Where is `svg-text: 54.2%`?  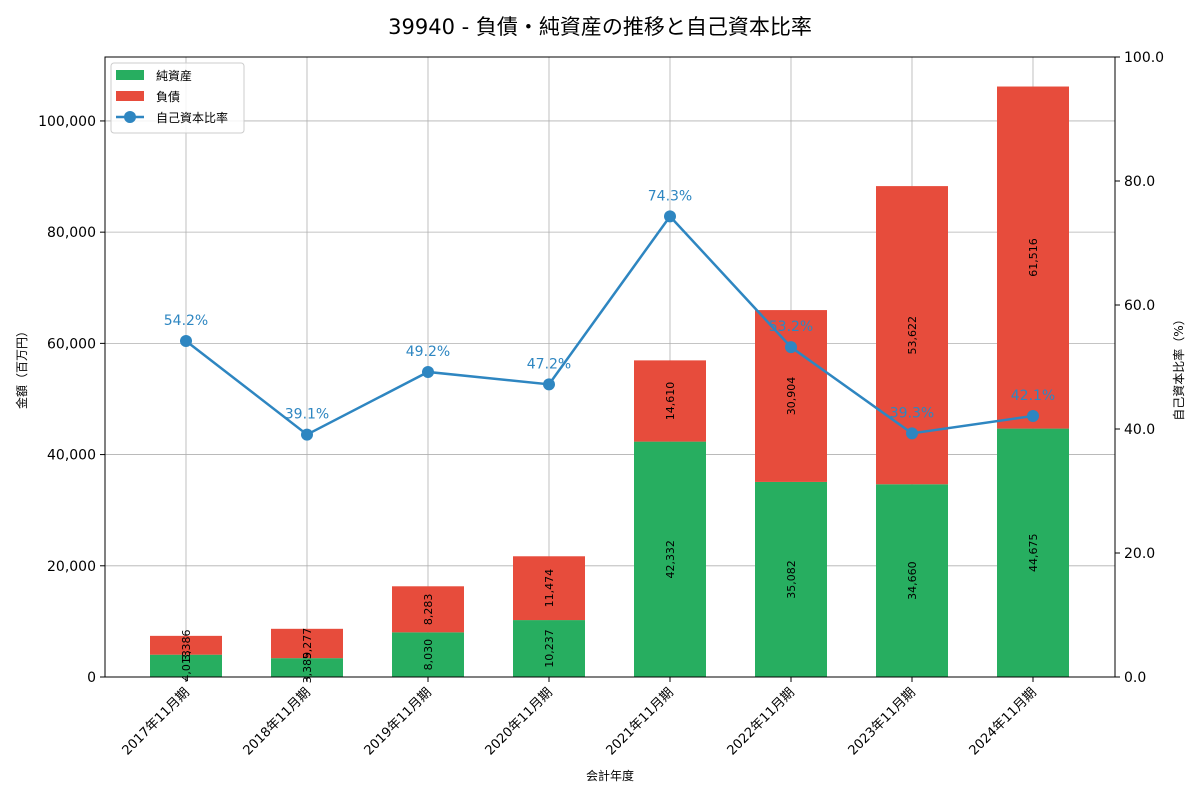
svg-text: 54.2% is located at coordinates (186, 321).